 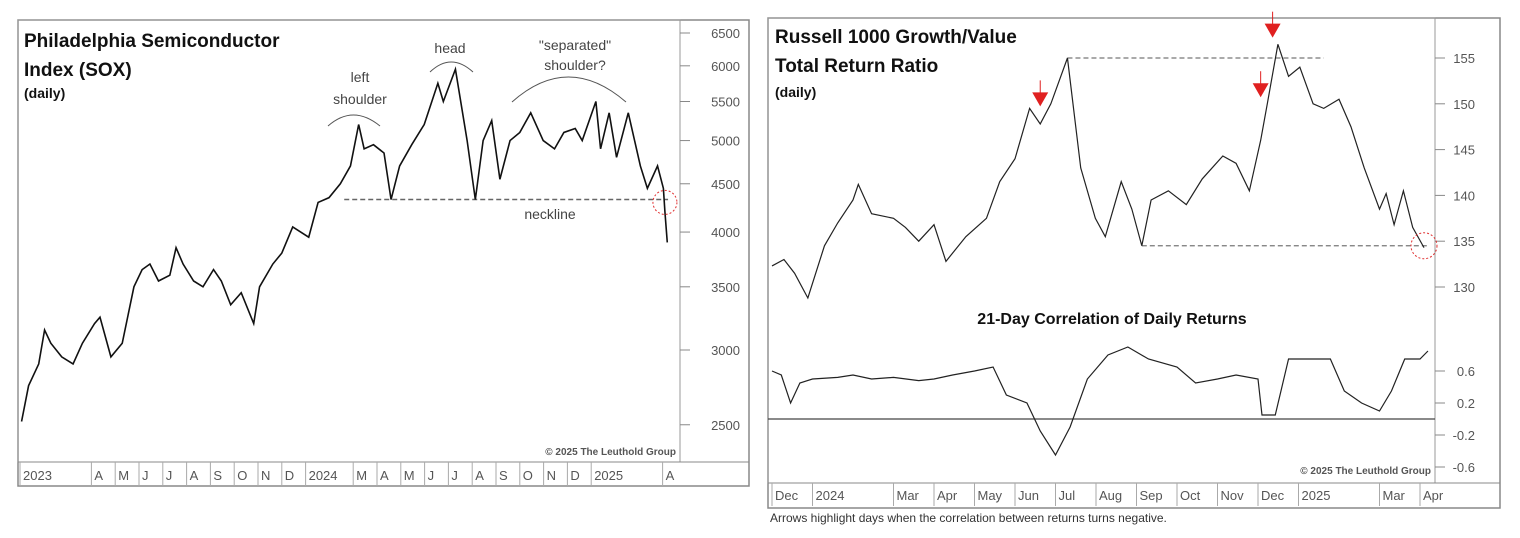 What do you see at coordinates (575, 65) in the screenshot?
I see `ann-separated-2: shoulder?` at bounding box center [575, 65].